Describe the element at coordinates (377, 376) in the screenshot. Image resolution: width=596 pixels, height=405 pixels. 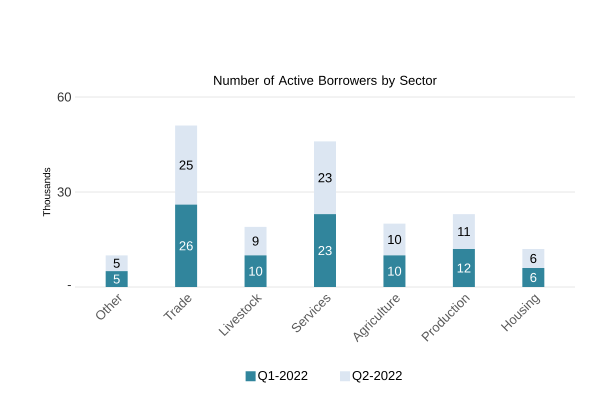
I see `legend-label: Q2-2022` at that location.